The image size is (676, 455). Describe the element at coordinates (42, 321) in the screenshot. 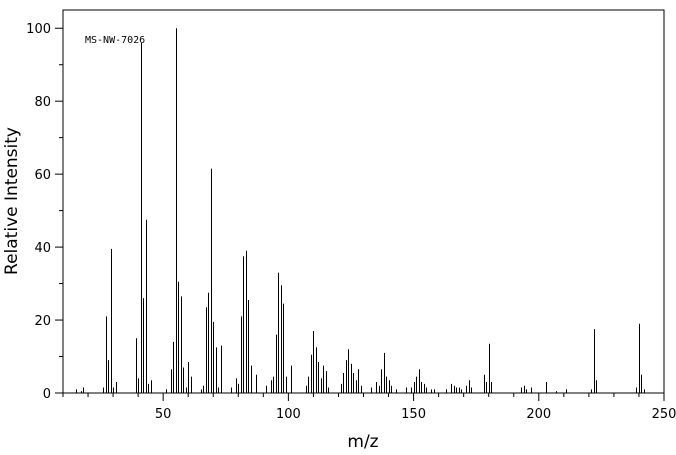

I see `y-tick-label: 20` at that location.